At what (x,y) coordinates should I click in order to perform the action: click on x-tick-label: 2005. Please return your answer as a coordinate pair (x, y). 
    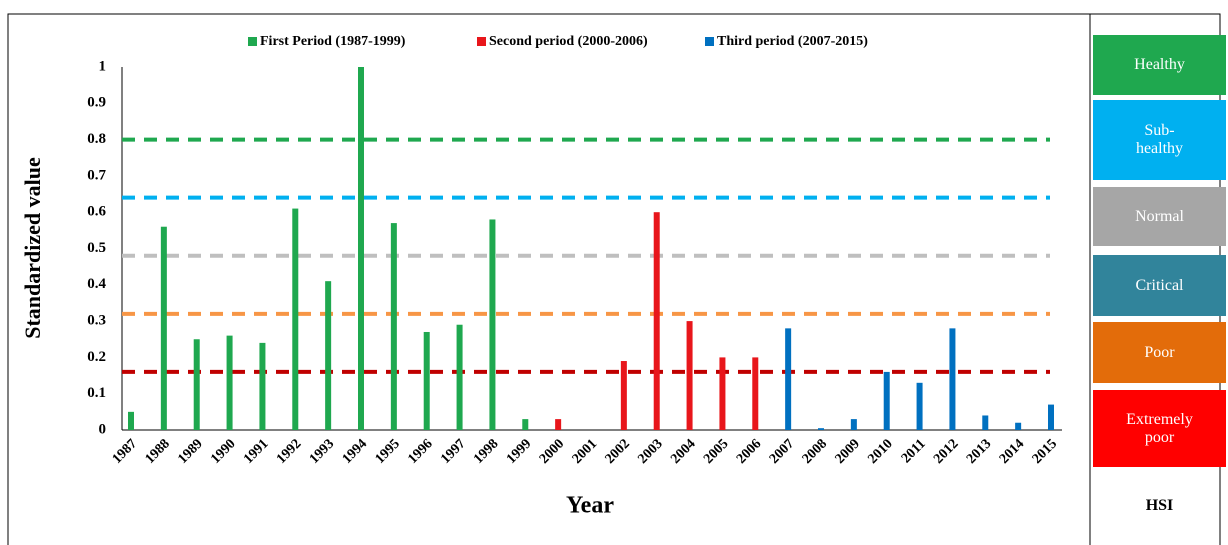
    Looking at the image, I should click on (716, 451).